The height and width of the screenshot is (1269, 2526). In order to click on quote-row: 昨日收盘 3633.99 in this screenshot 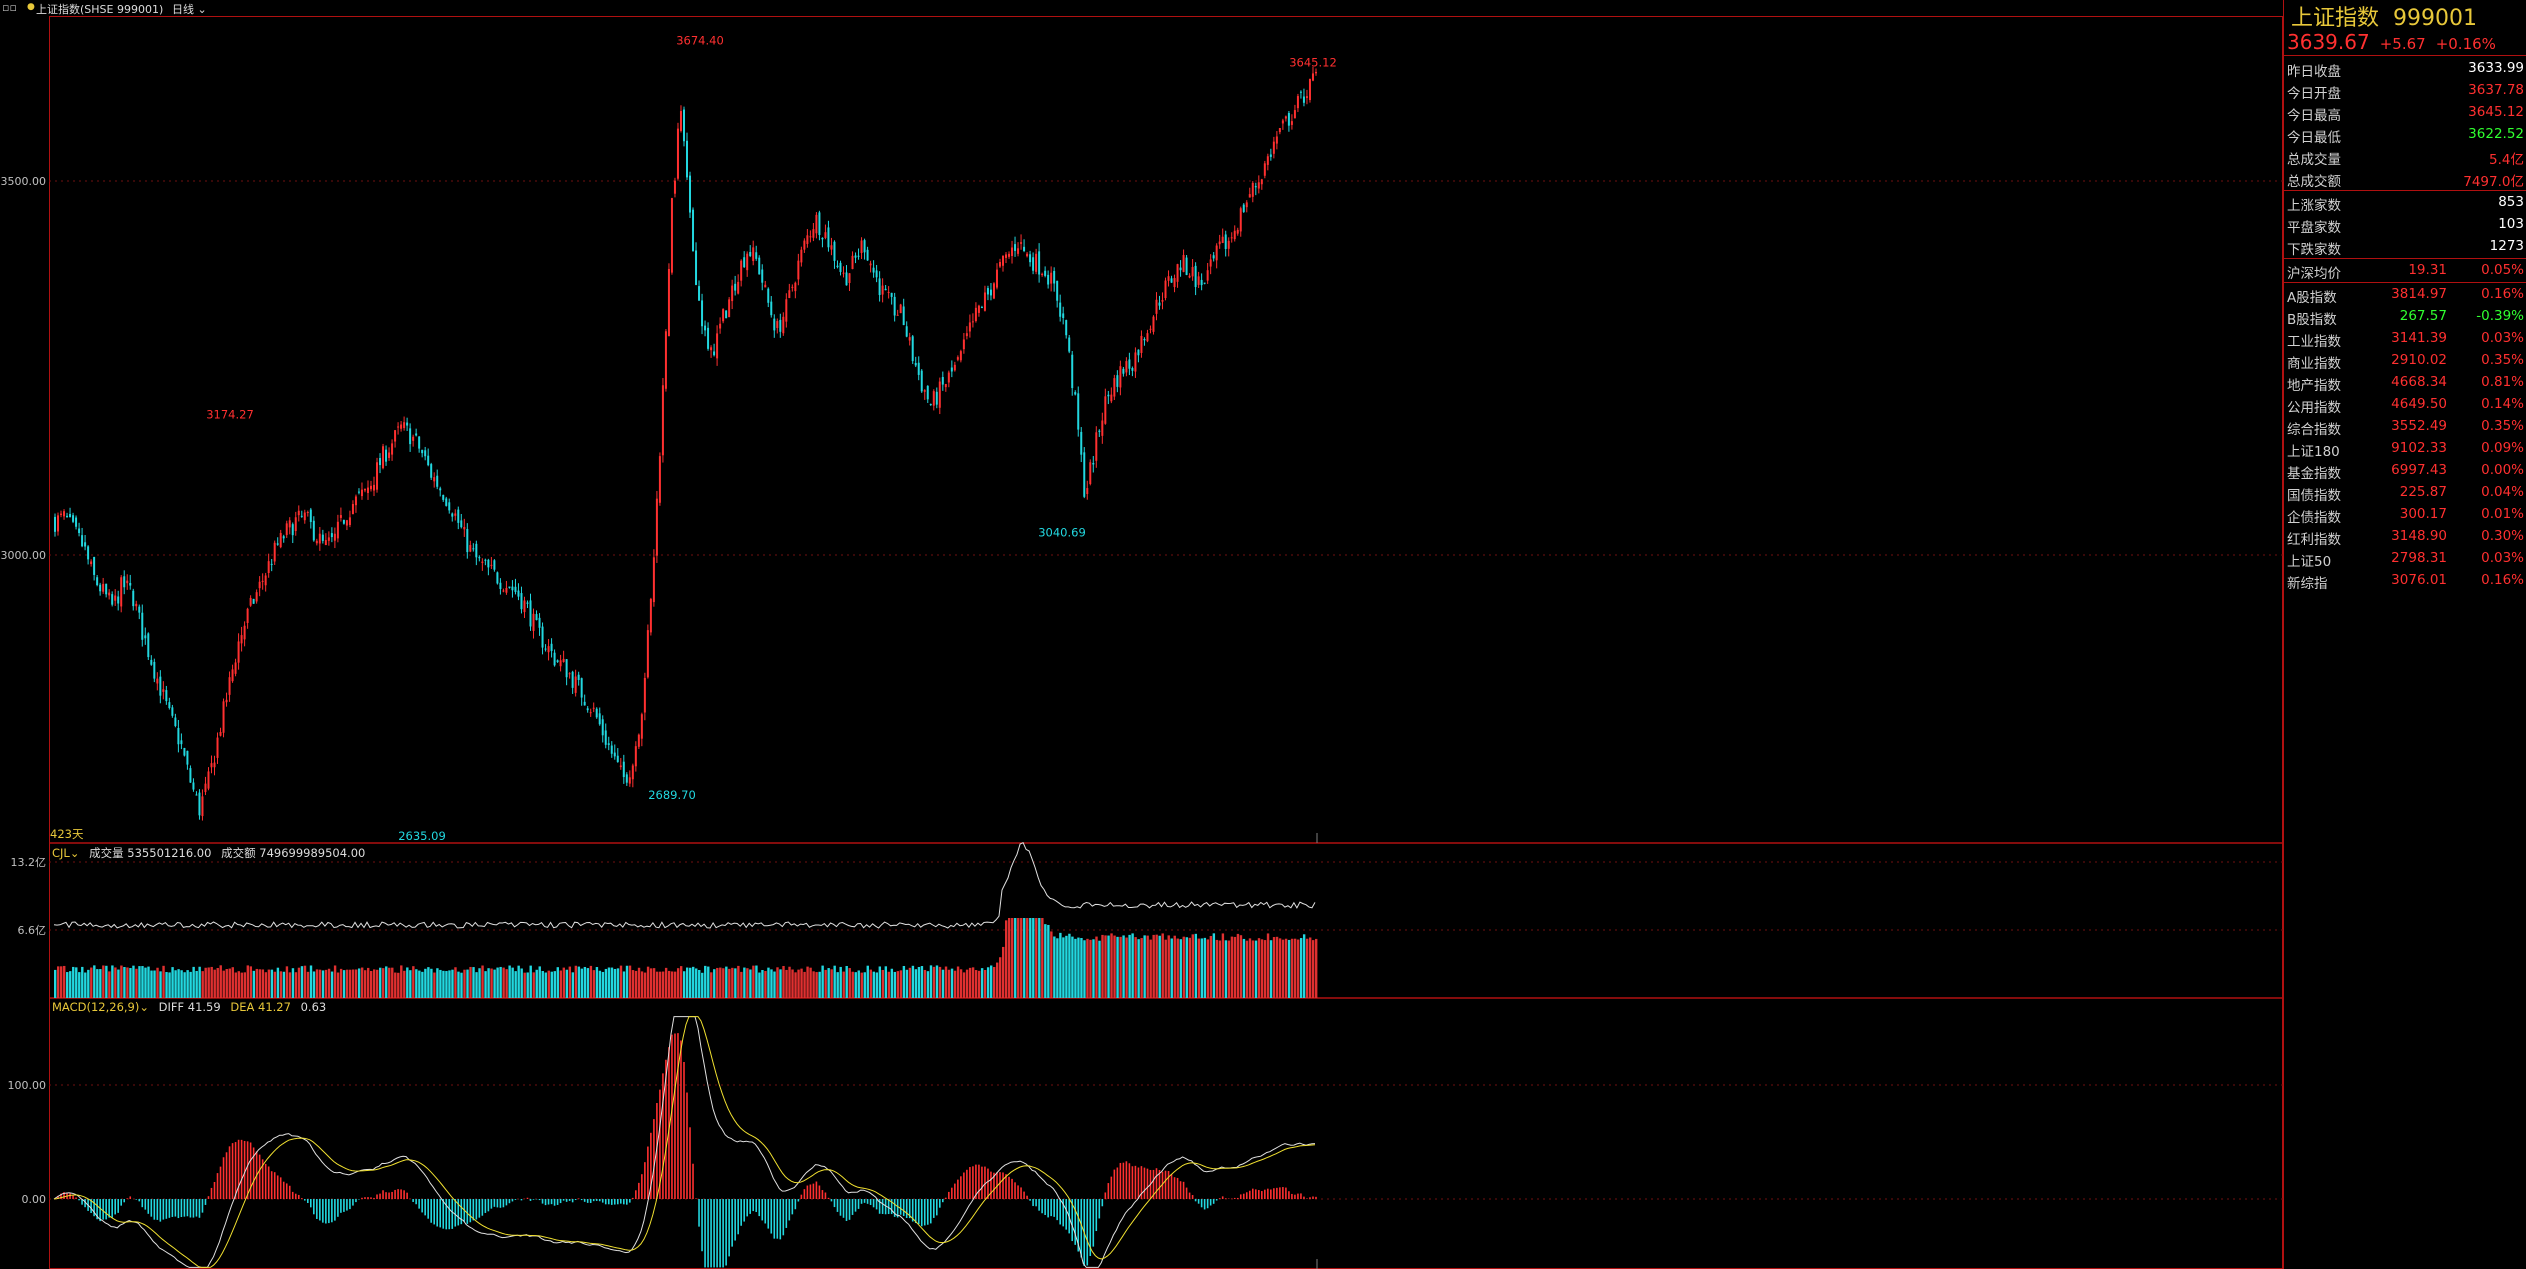, I will do `click(2404, 68)`.